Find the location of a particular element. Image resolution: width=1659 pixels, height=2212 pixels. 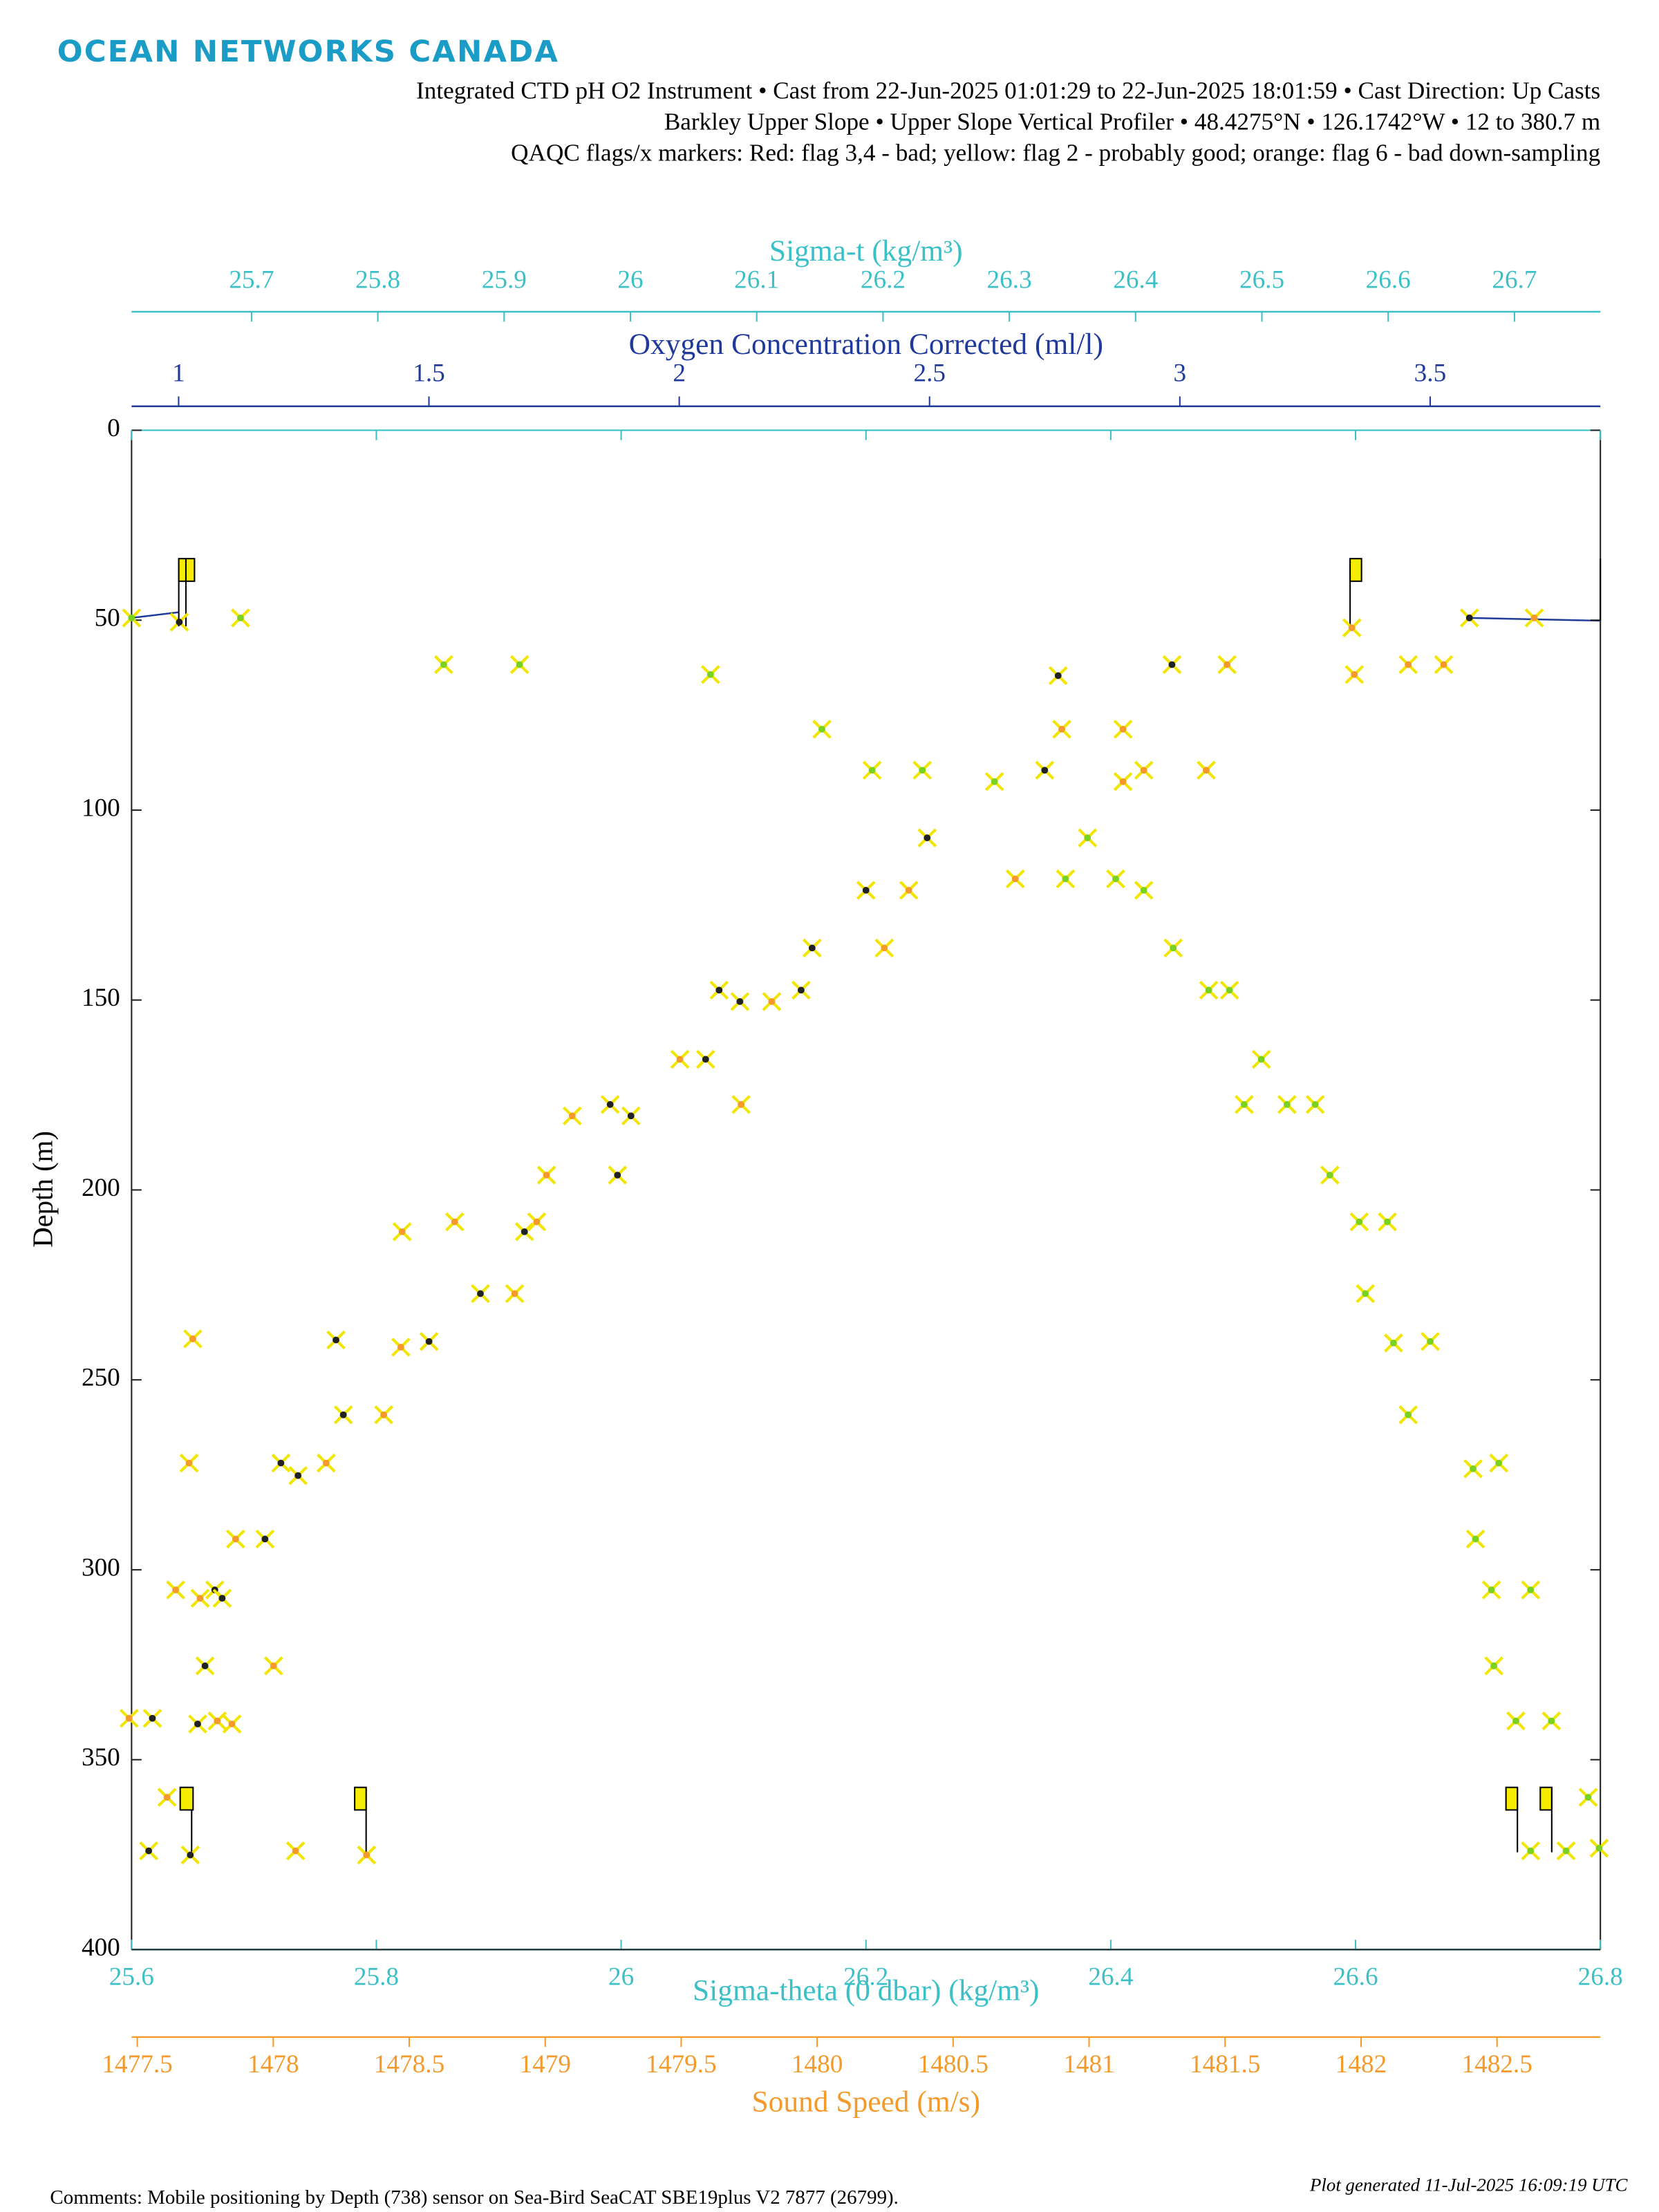

y-tick-label: 250 is located at coordinates (101, 1377).